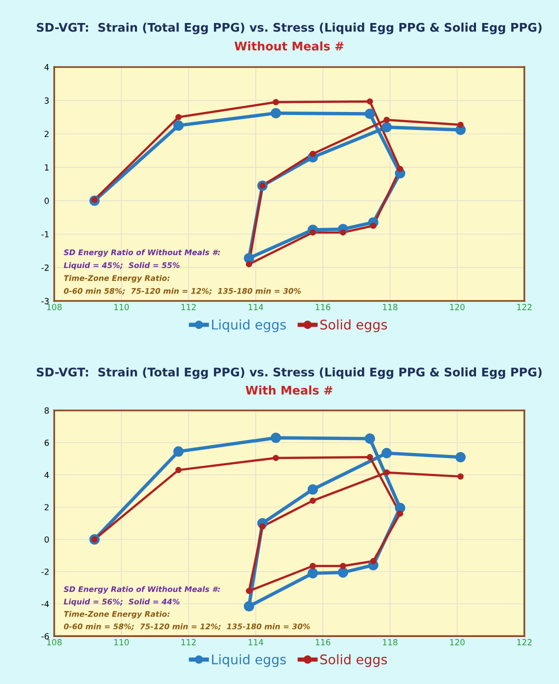  I want to click on y-tick-label: -3, so click(45, 301).